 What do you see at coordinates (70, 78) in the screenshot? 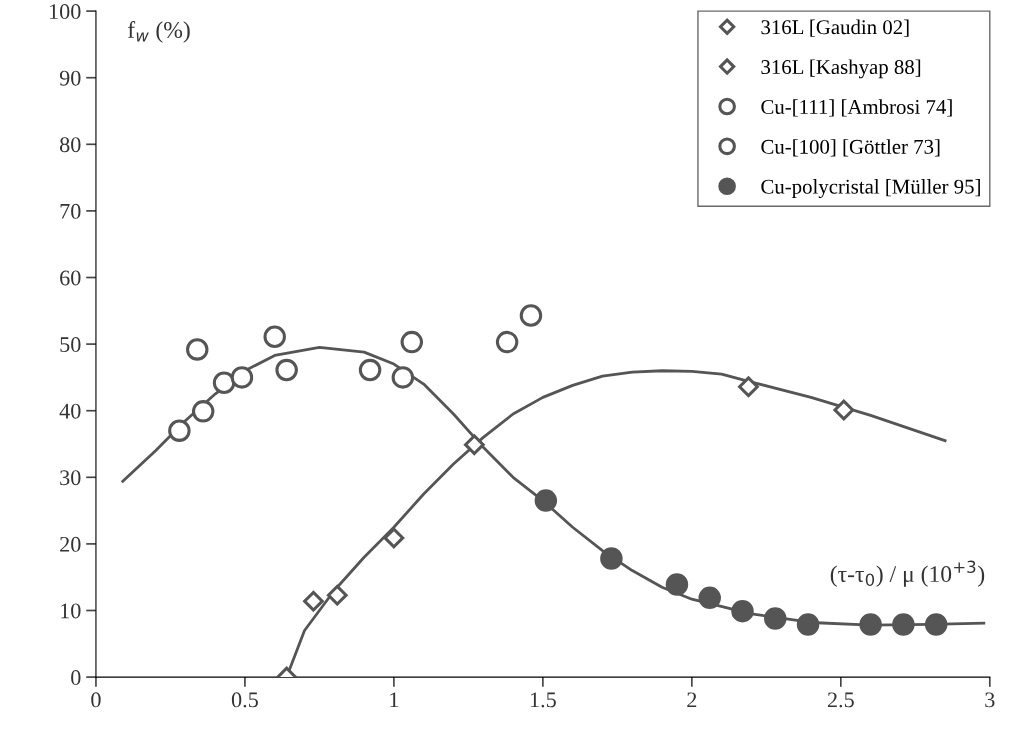
I see `y-tick-label: 90` at bounding box center [70, 78].